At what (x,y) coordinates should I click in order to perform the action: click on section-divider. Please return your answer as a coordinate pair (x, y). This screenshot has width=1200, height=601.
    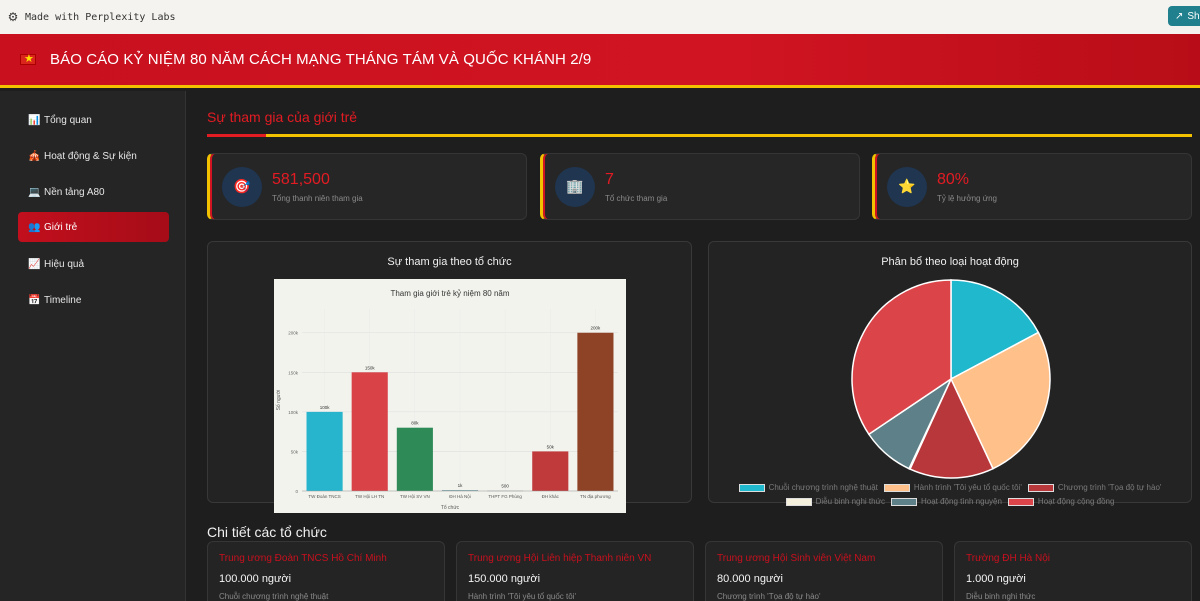
    Looking at the image, I should click on (699, 135).